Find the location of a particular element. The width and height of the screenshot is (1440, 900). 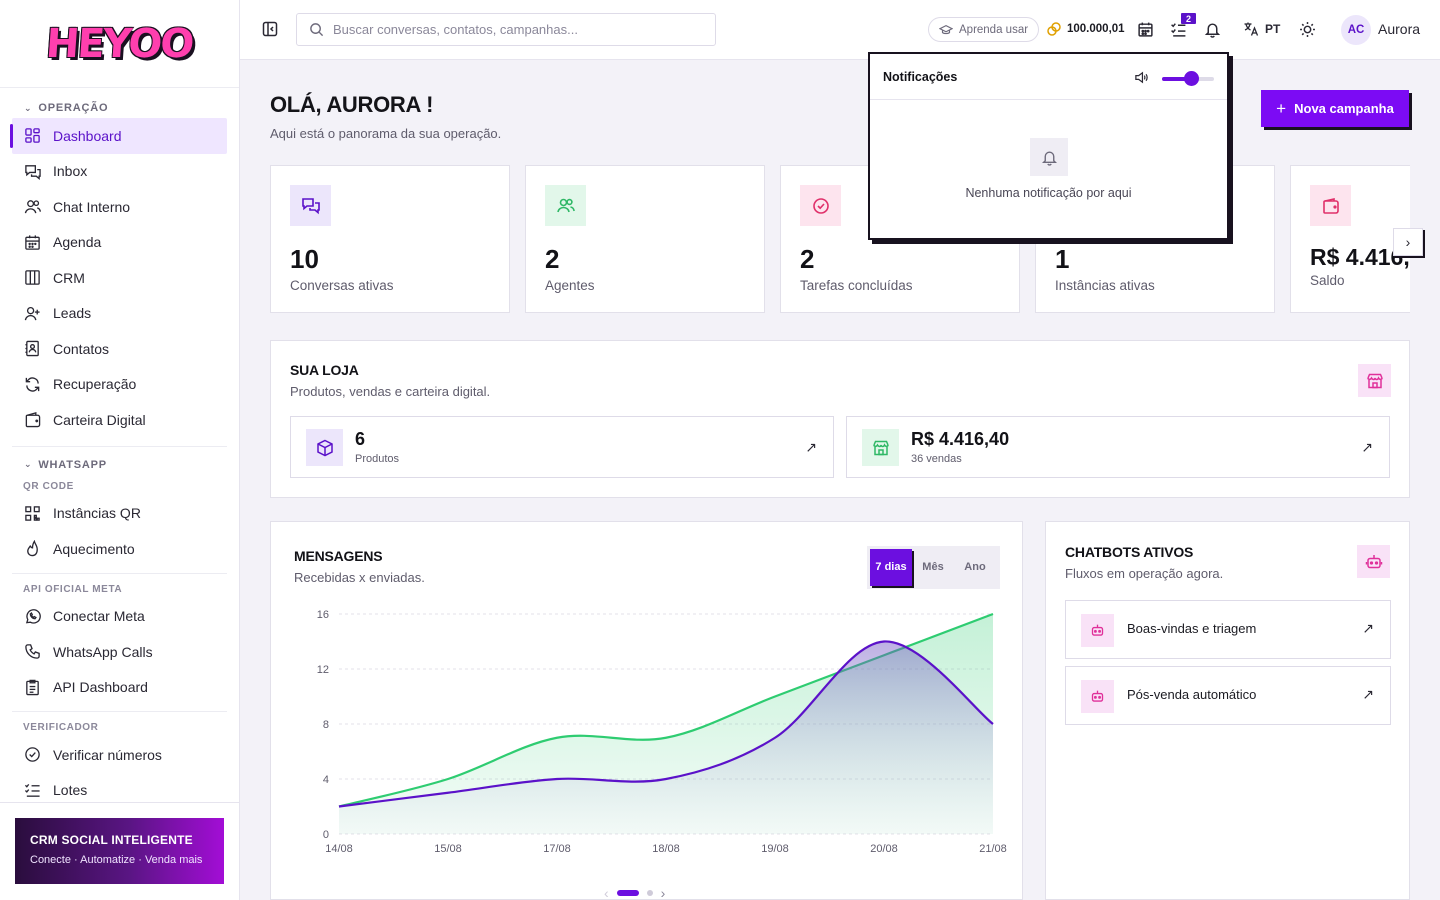

series-1-line is located at coordinates (666, 724).